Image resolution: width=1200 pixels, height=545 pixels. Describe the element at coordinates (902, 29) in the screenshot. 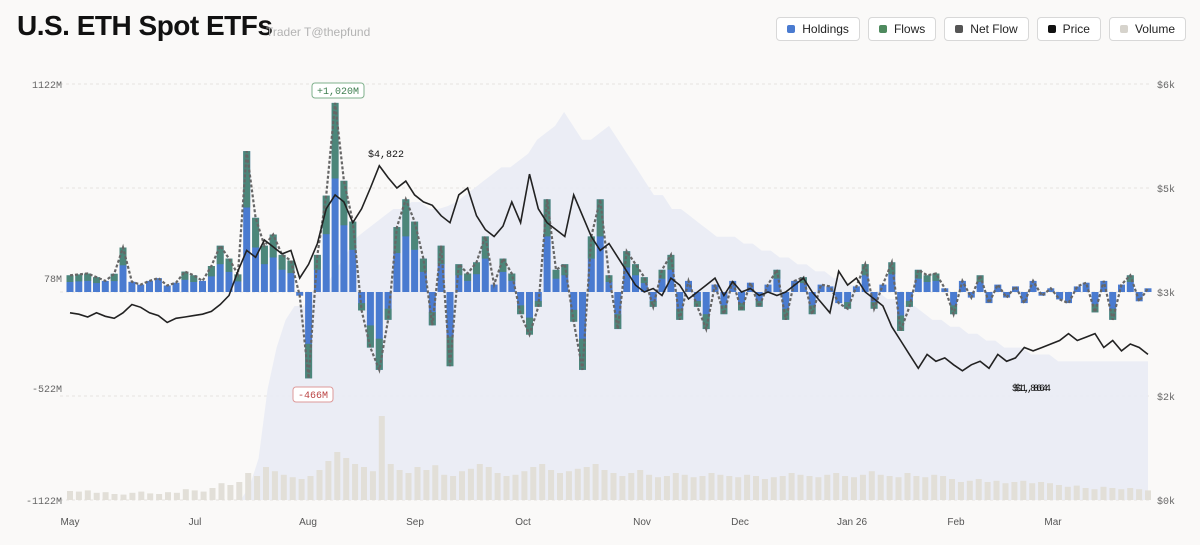

I see `legend-flows-button: Flows` at that location.